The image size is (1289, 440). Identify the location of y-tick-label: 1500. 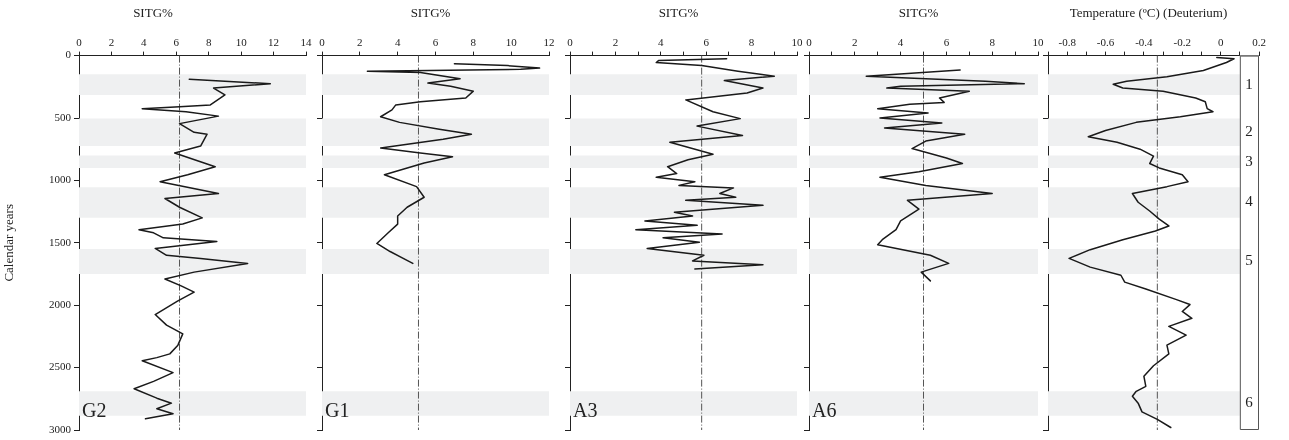
(60, 241).